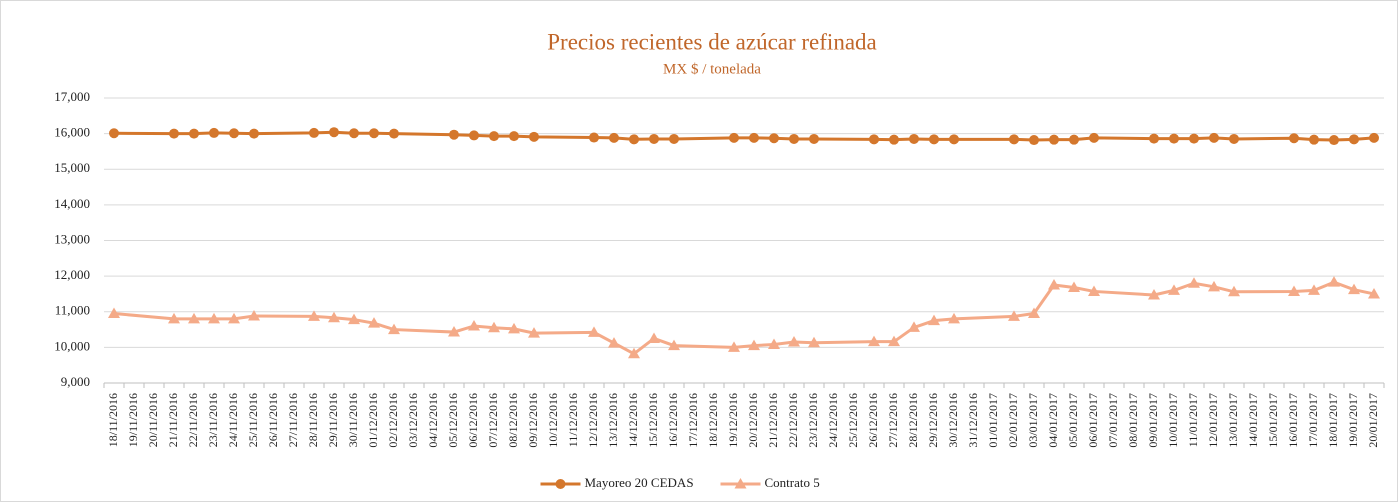 This screenshot has width=1398, height=502. Describe the element at coordinates (773, 420) in the screenshot. I see `x-tick-label: 21/12/2016` at that location.